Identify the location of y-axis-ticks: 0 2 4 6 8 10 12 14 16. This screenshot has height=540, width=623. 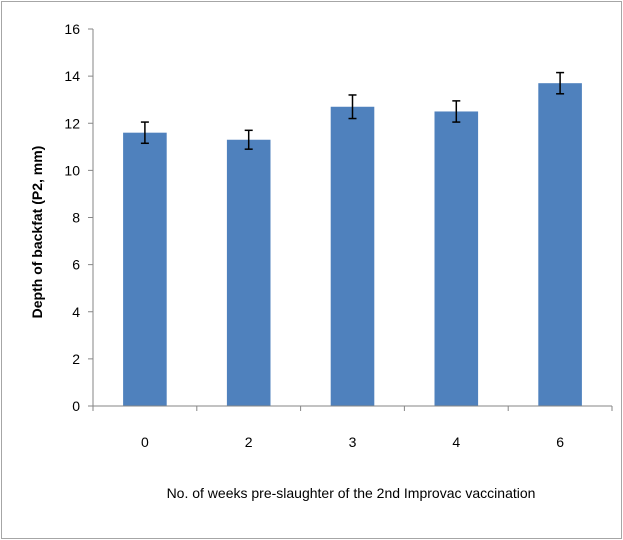
(78, 217).